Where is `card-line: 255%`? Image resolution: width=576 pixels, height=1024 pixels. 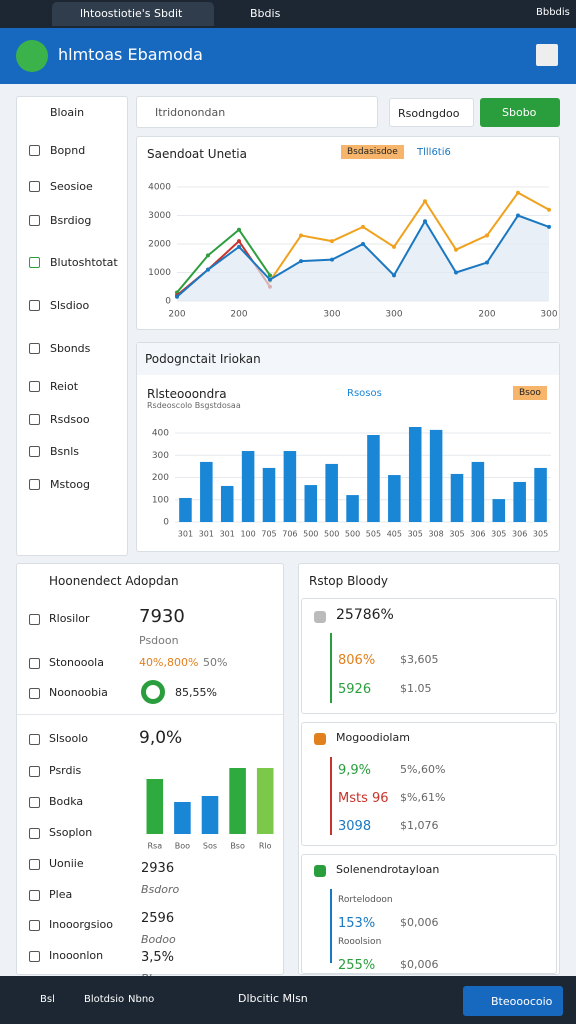
card-line: 255% is located at coordinates (357, 965).